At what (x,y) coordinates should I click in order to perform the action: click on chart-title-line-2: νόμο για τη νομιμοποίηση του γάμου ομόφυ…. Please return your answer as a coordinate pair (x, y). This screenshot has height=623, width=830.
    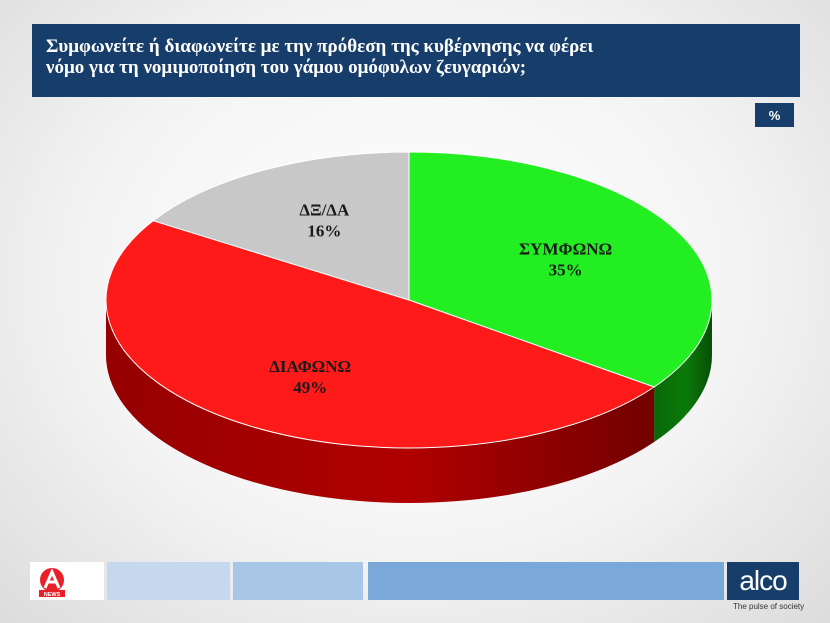
    Looking at the image, I should click on (286, 67).